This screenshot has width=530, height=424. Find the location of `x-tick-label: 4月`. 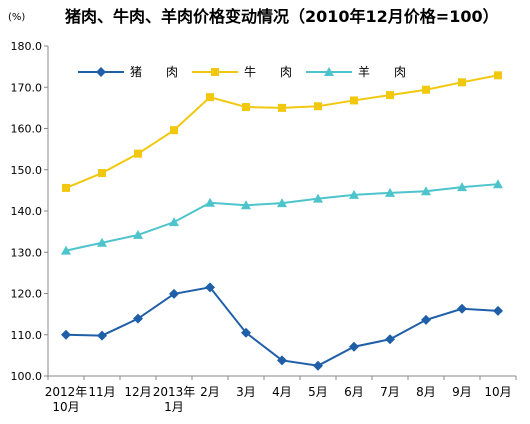

x-tick-label: 4月 is located at coordinates (282, 392).